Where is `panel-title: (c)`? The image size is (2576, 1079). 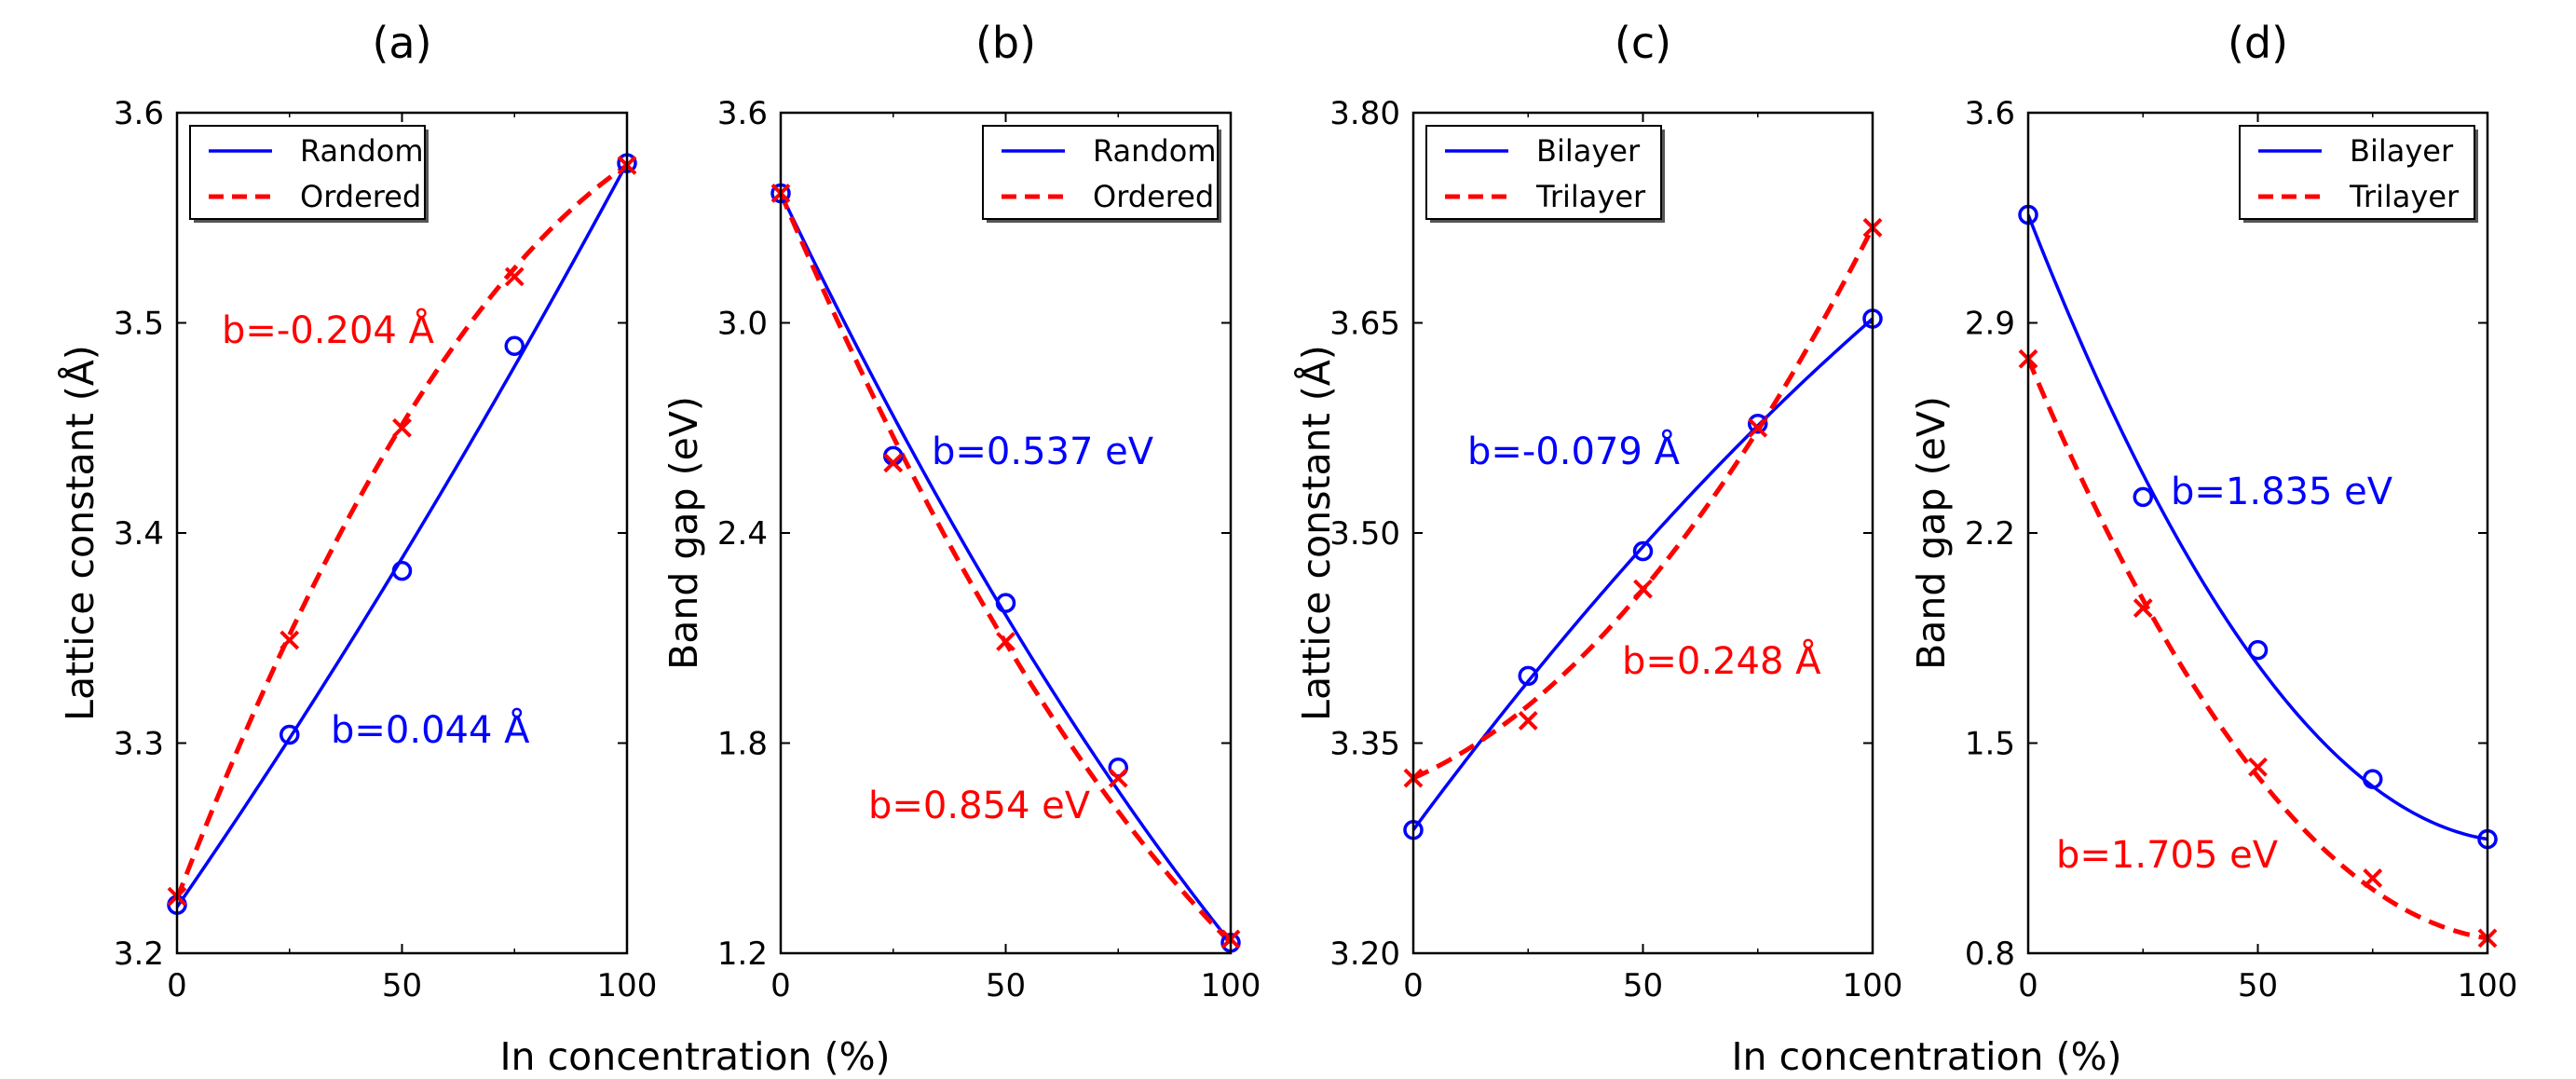
panel-title: (c) is located at coordinates (1643, 43).